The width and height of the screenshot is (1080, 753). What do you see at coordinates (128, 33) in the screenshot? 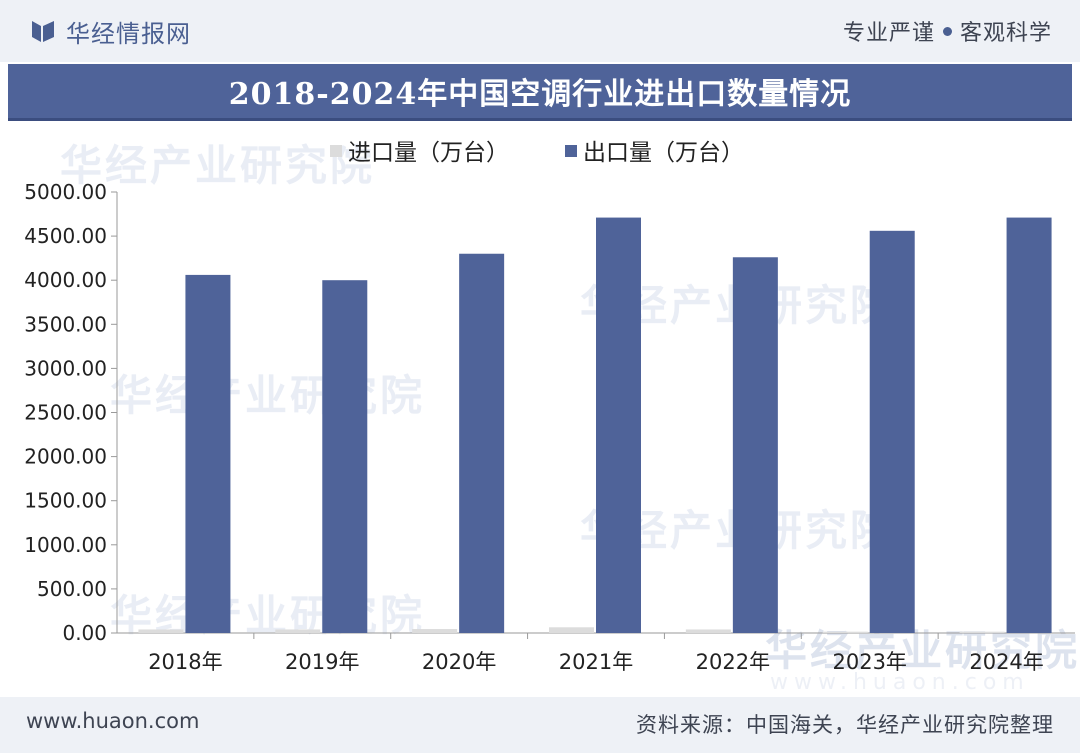
I see `logo-text: 华经情报网` at bounding box center [128, 33].